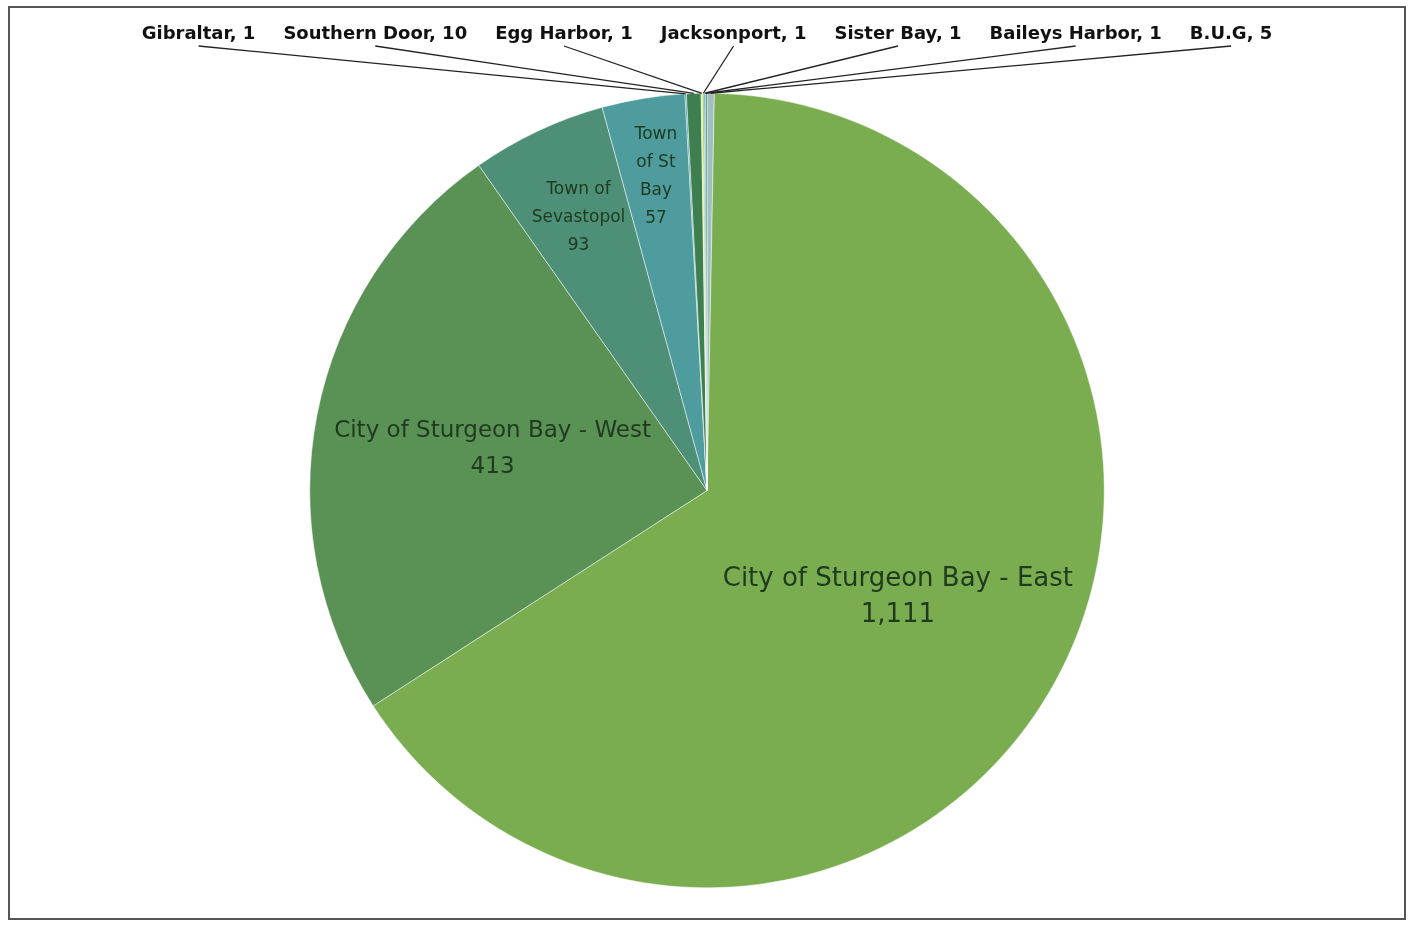  I want to click on data-label: 93, so click(578, 243).